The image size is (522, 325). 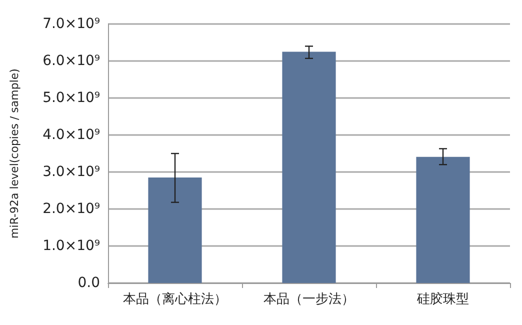 What do you see at coordinates (71, 98) in the screenshot?
I see `y-tick-label: 5.0×10⁹` at bounding box center [71, 98].